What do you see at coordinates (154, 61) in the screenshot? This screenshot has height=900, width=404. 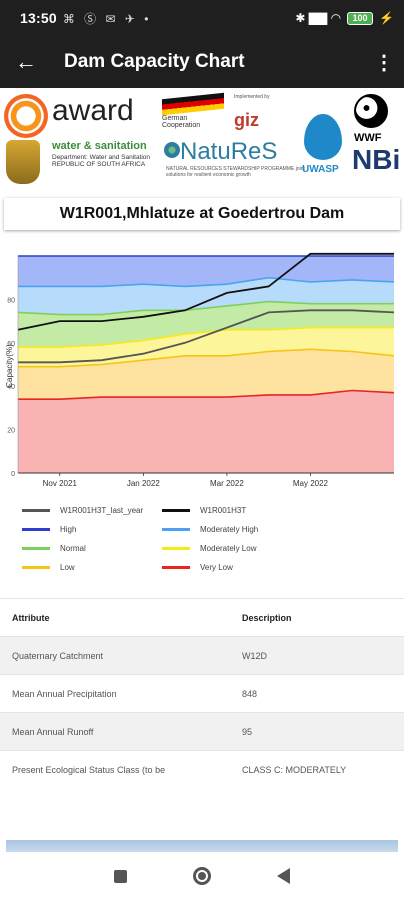 I see `app-title: Dam Capacity Chart` at bounding box center [154, 61].